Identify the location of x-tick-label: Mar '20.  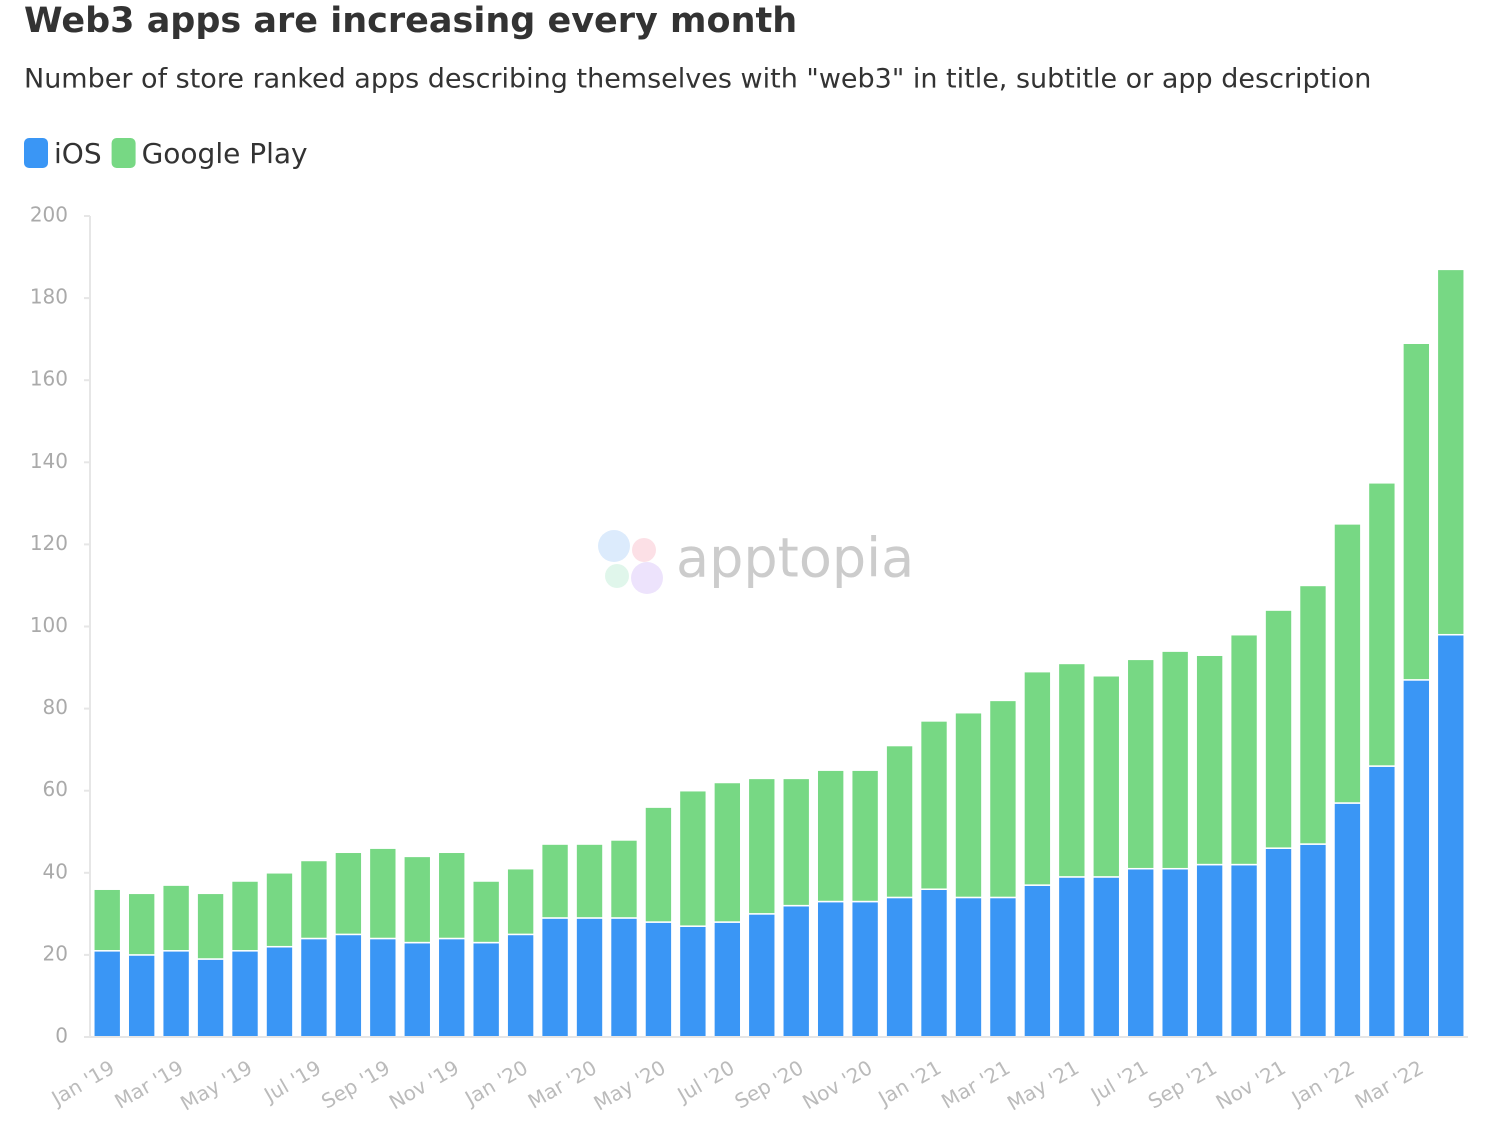
(562, 1084).